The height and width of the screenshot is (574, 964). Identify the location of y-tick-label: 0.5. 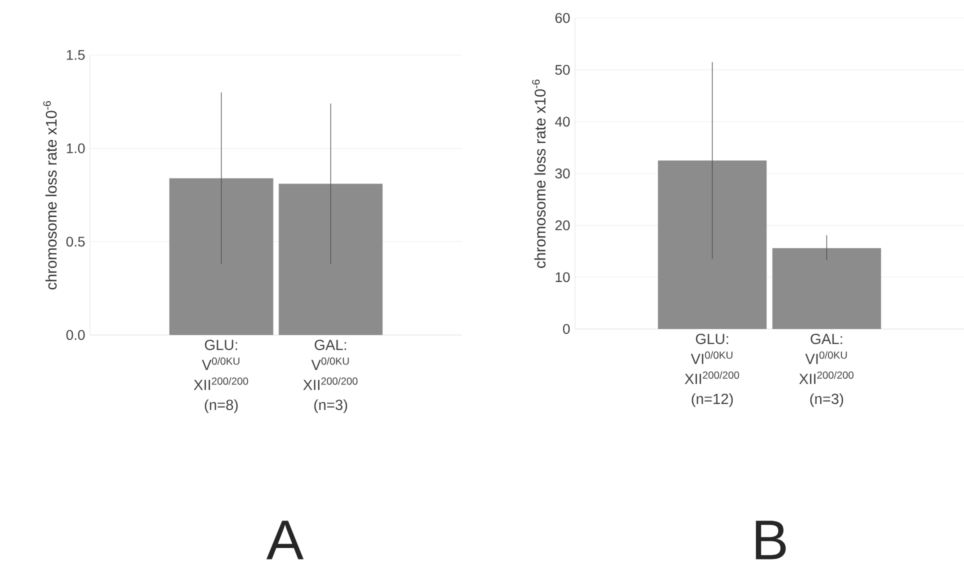
(75, 241).